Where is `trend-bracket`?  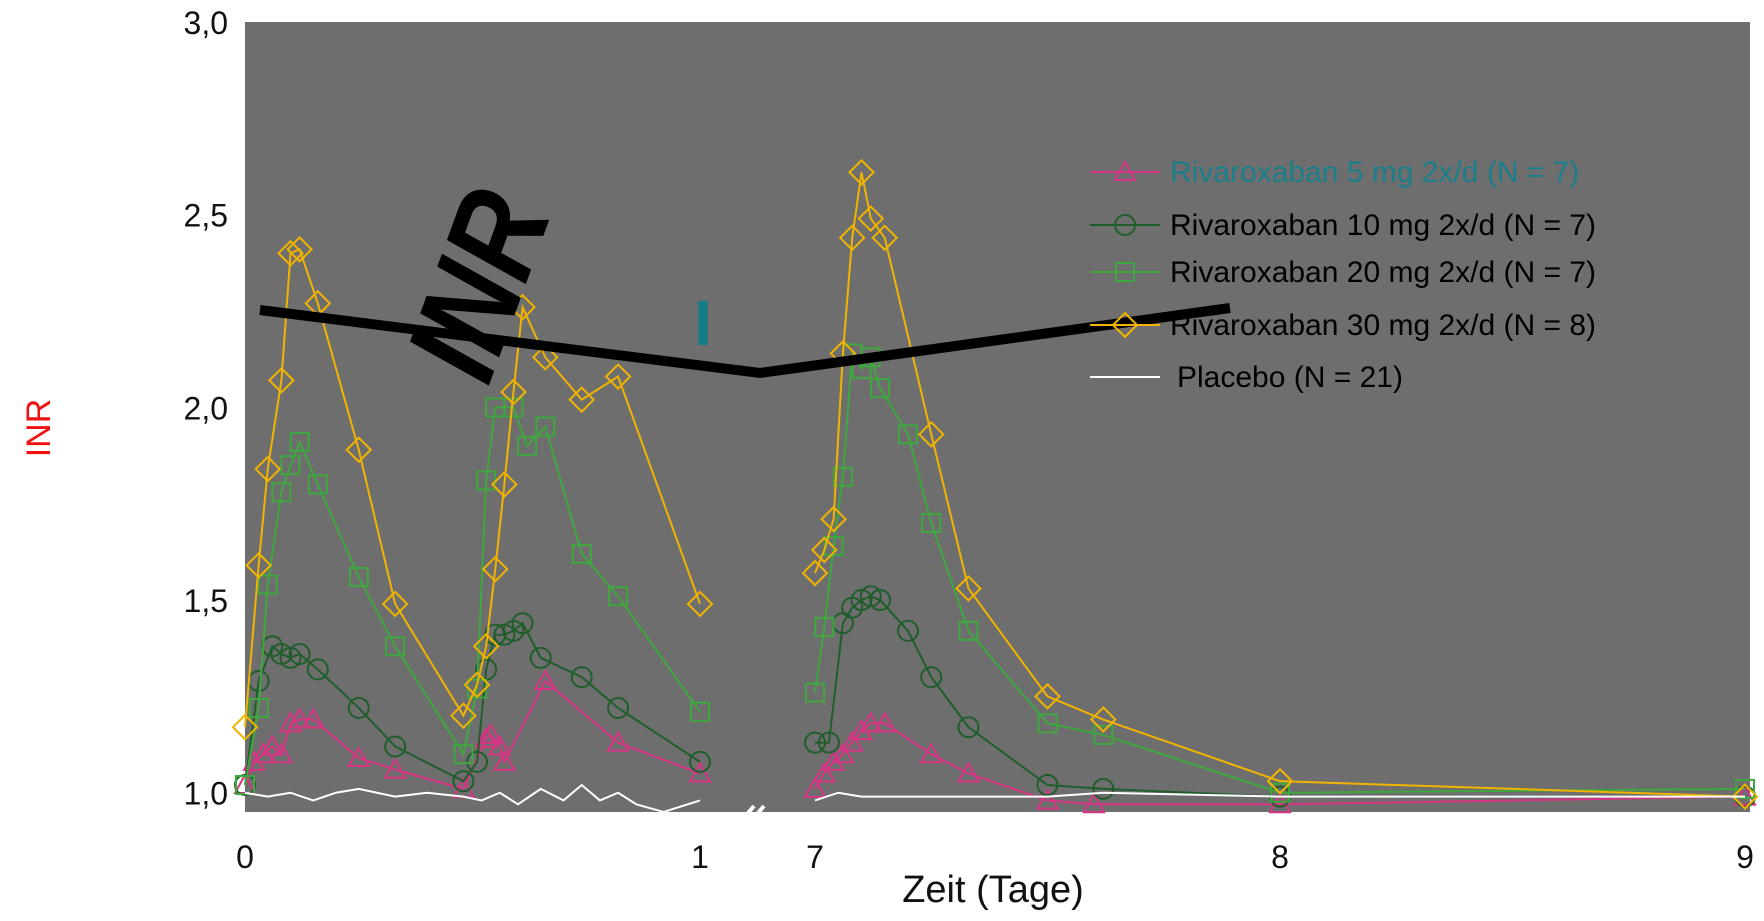 trend-bracket is located at coordinates (745, 341).